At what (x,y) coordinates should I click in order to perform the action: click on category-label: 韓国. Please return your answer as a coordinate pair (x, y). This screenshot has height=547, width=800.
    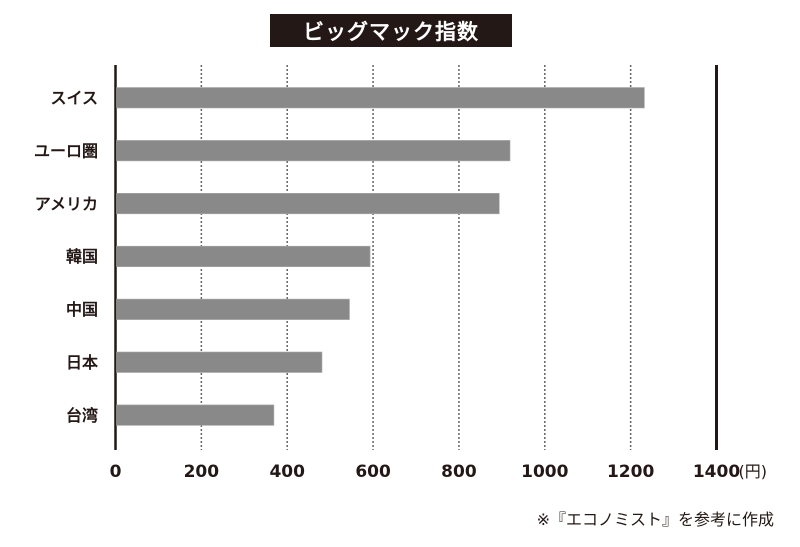
    Looking at the image, I should click on (82, 256).